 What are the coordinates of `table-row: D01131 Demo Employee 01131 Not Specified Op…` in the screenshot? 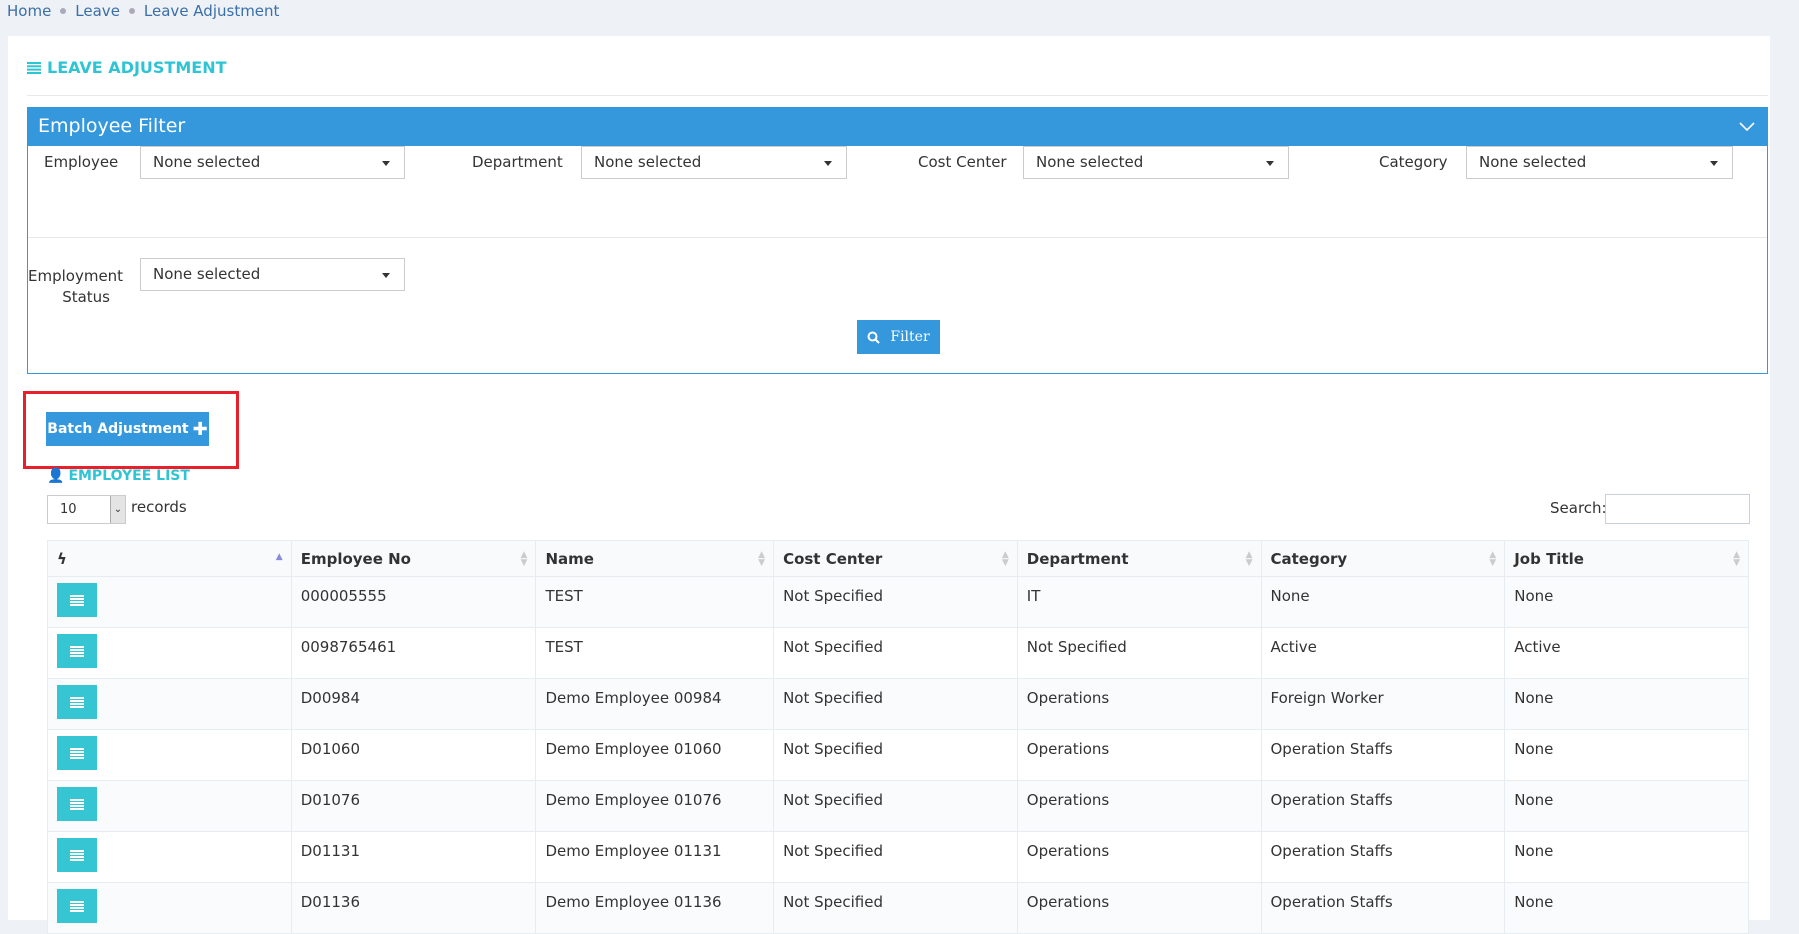 It's located at (898, 857).